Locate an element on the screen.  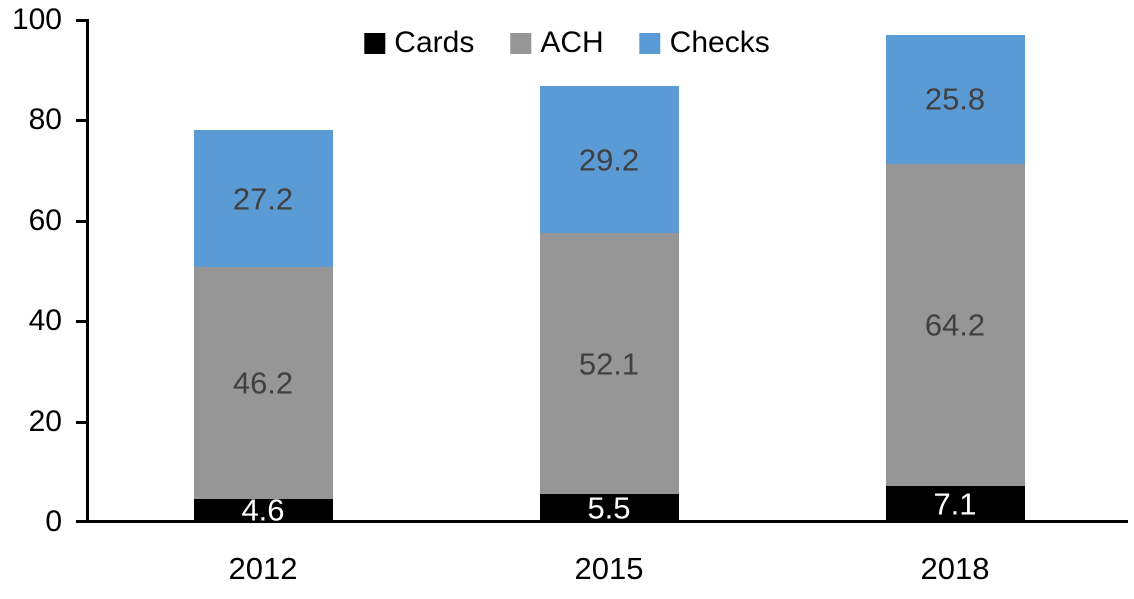
x-axis-category-label: 2015 is located at coordinates (609, 568).